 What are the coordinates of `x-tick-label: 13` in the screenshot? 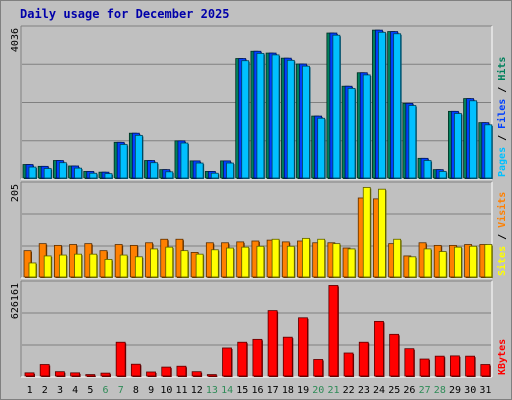 It's located at (212, 390).